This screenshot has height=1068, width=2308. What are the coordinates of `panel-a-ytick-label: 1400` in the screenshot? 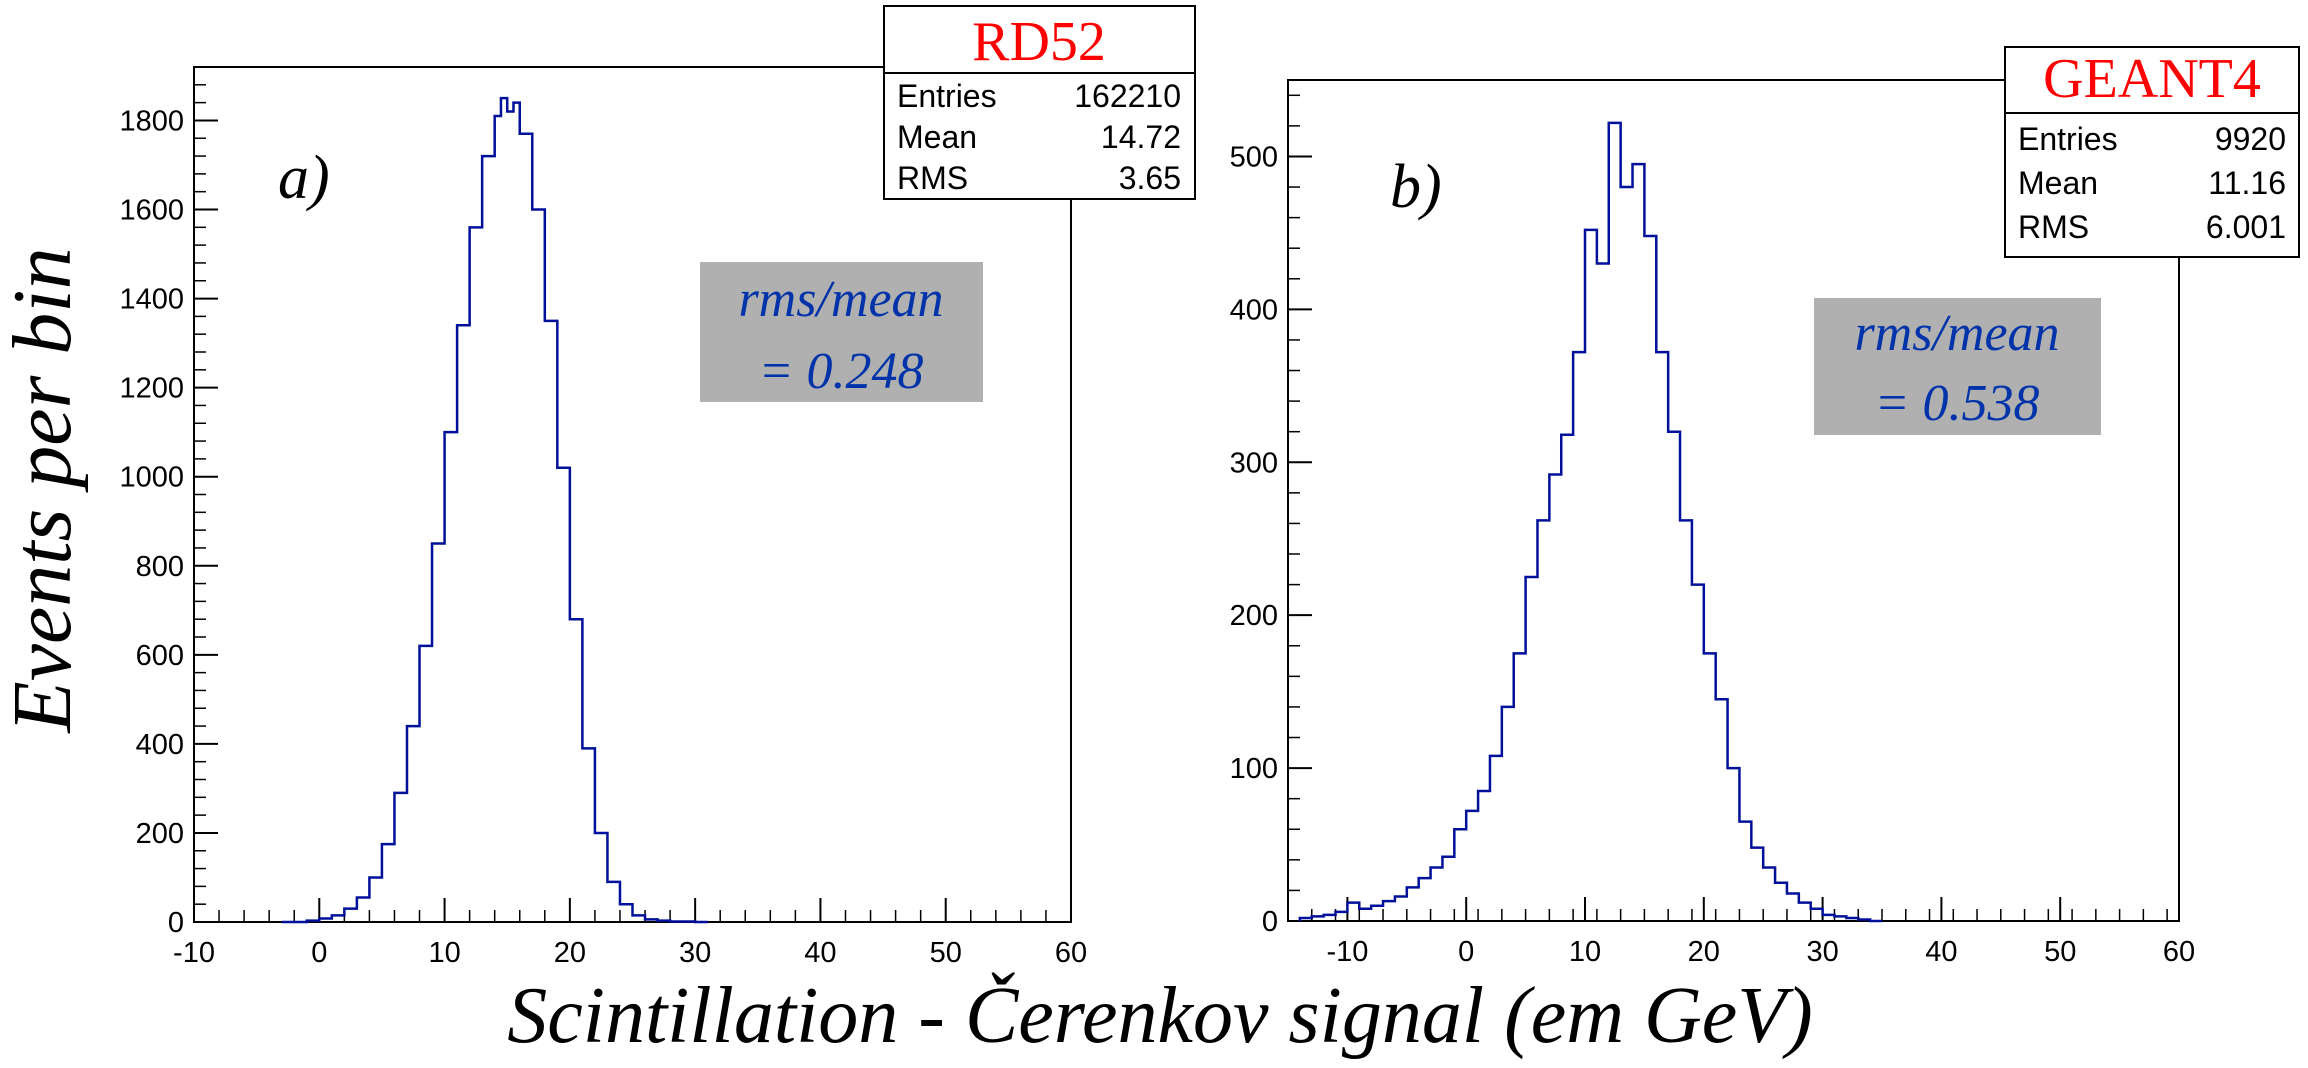 It's located at (151, 300).